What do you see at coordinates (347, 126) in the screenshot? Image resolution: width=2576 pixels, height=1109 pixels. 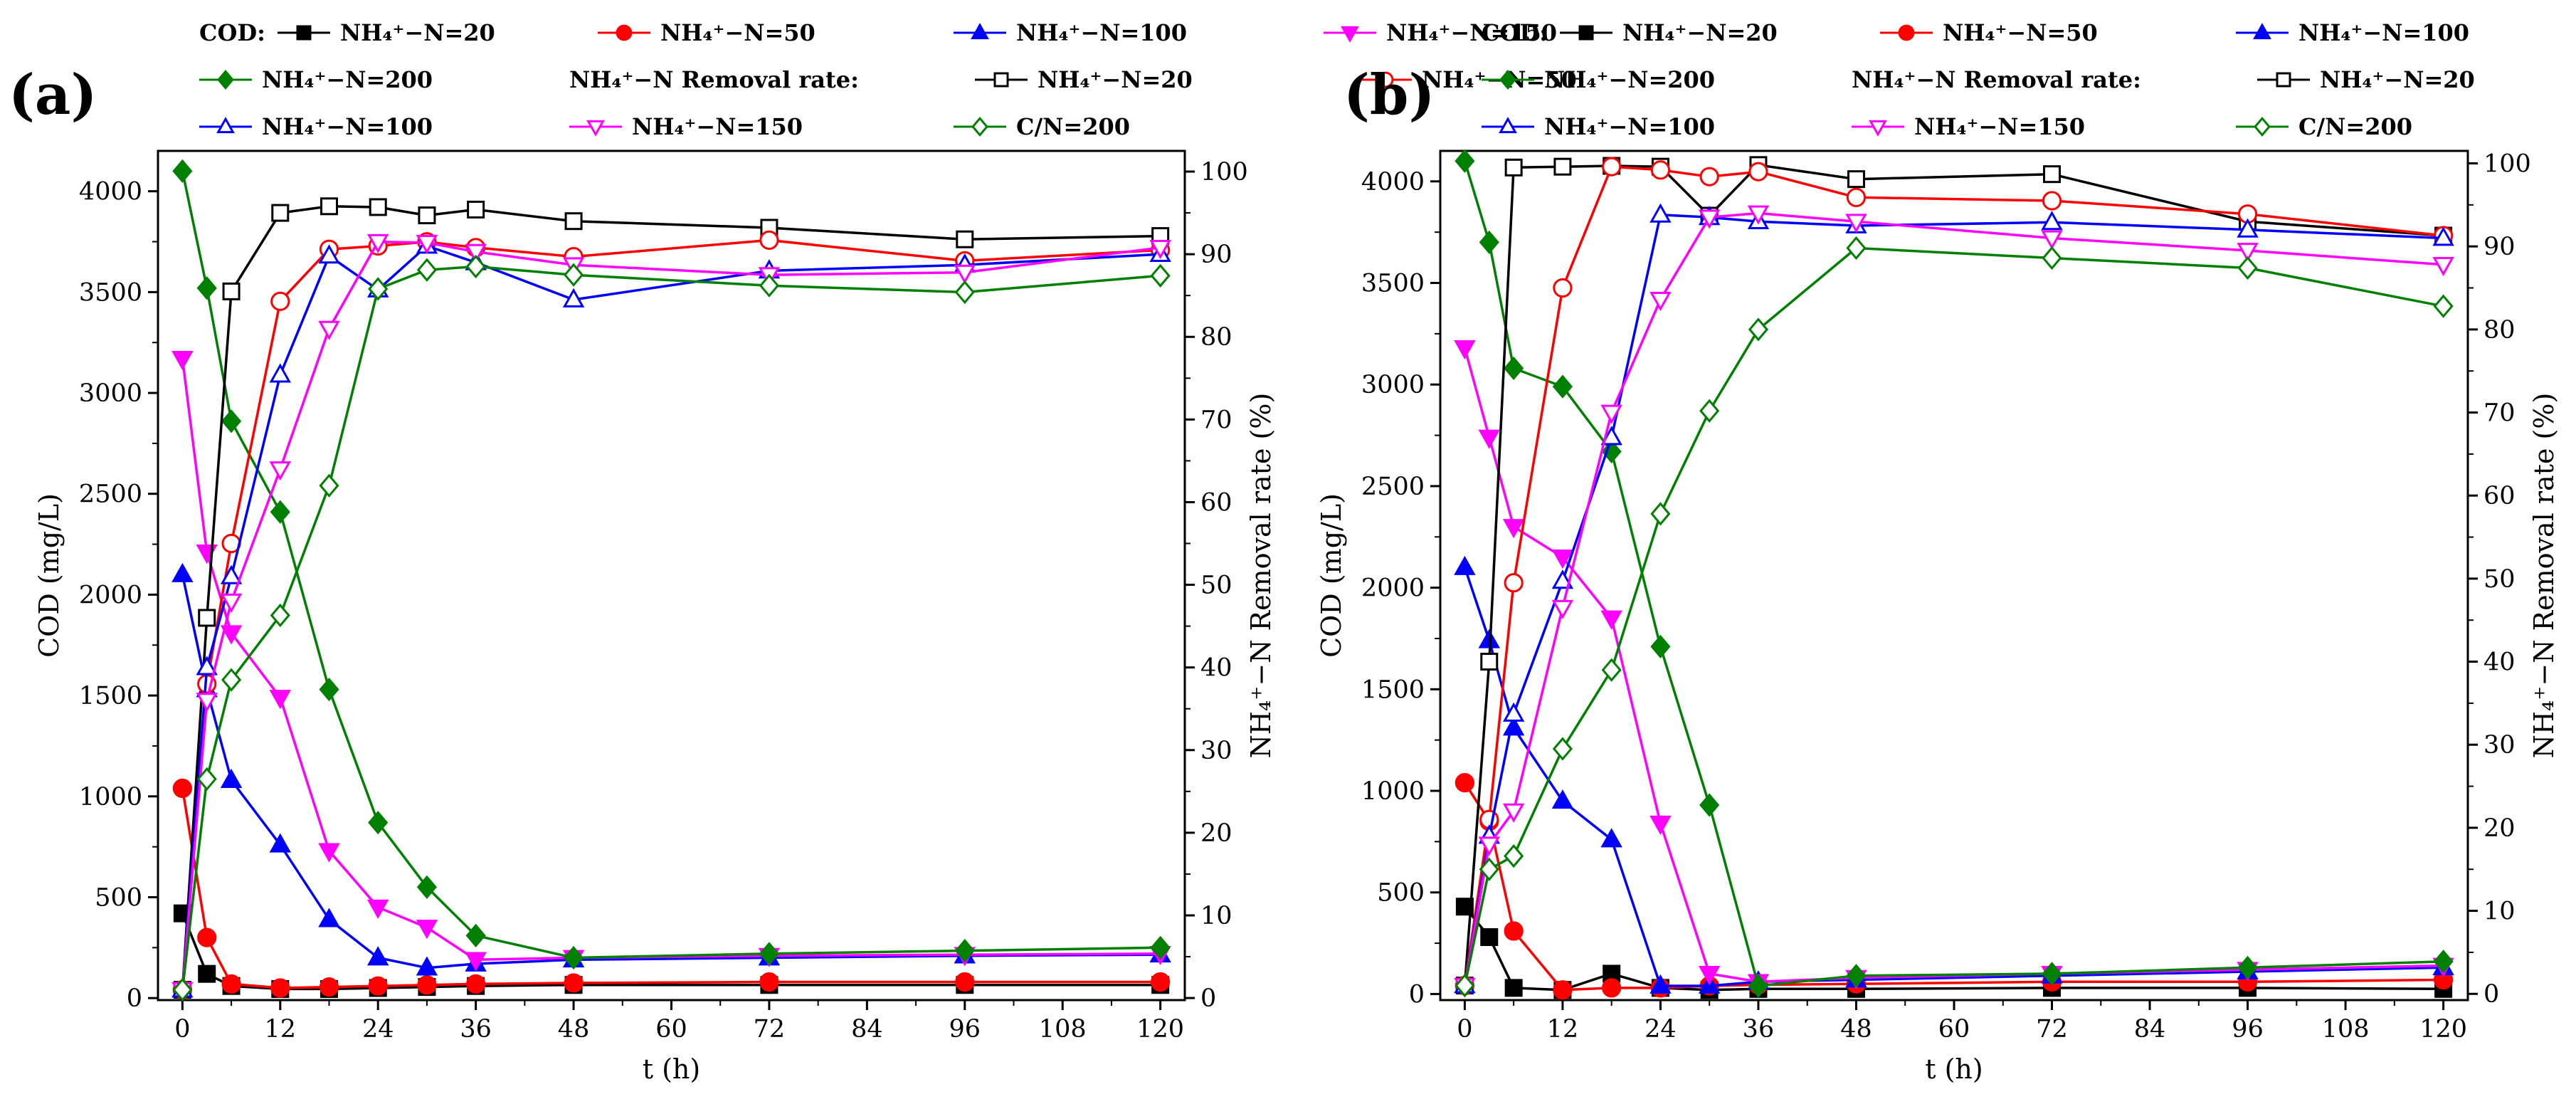 I see `legend-entry: NH₄⁺−N=100` at bounding box center [347, 126].